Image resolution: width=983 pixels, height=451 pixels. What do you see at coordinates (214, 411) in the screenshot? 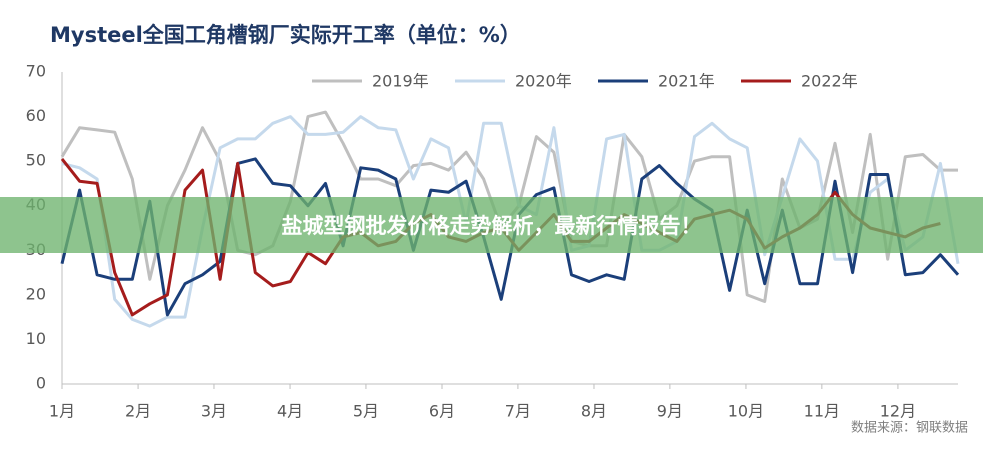
I see `x-tick-label: 3月` at bounding box center [214, 411].